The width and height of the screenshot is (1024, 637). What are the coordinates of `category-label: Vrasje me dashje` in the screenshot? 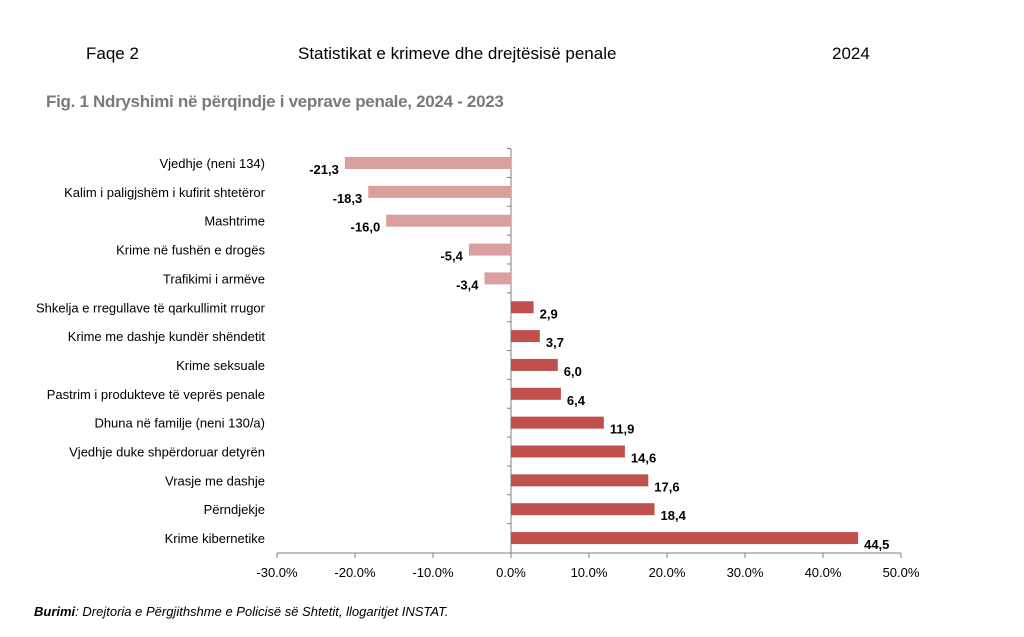 It's located at (215, 480).